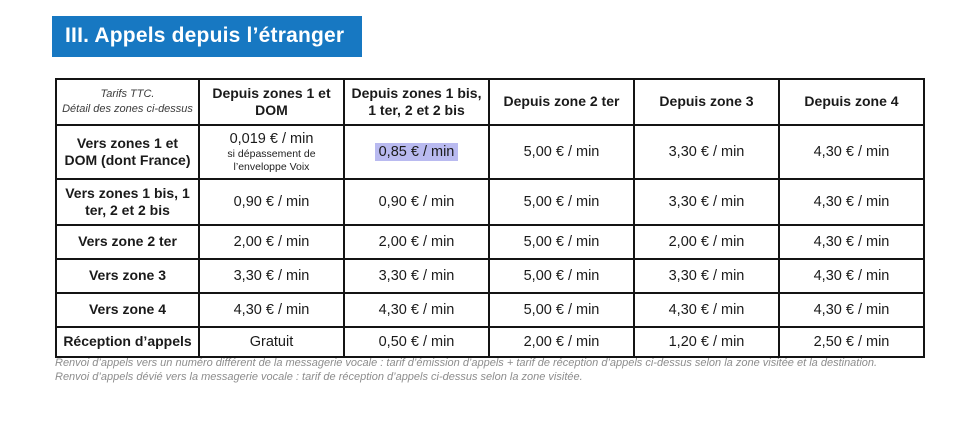 The image size is (956, 422). I want to click on column-header-zone-4: Depuis zone 4, so click(851, 102).